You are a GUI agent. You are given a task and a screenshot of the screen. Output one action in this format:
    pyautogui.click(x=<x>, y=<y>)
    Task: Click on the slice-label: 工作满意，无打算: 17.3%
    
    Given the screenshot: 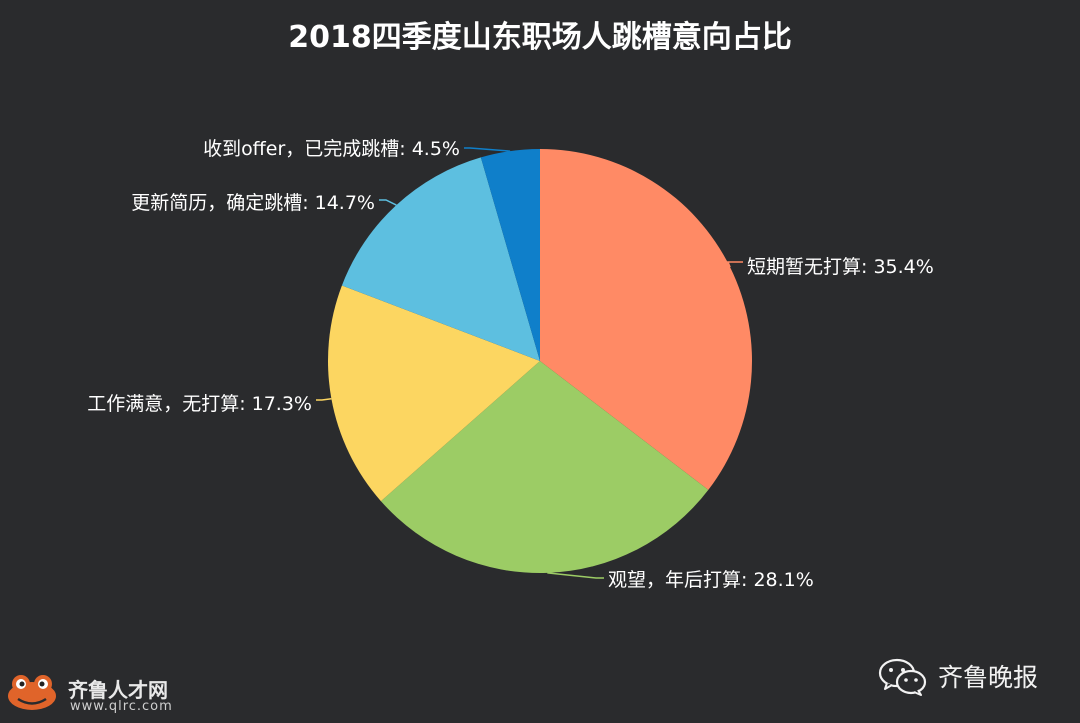 What is the action you would take?
    pyautogui.click(x=199, y=404)
    